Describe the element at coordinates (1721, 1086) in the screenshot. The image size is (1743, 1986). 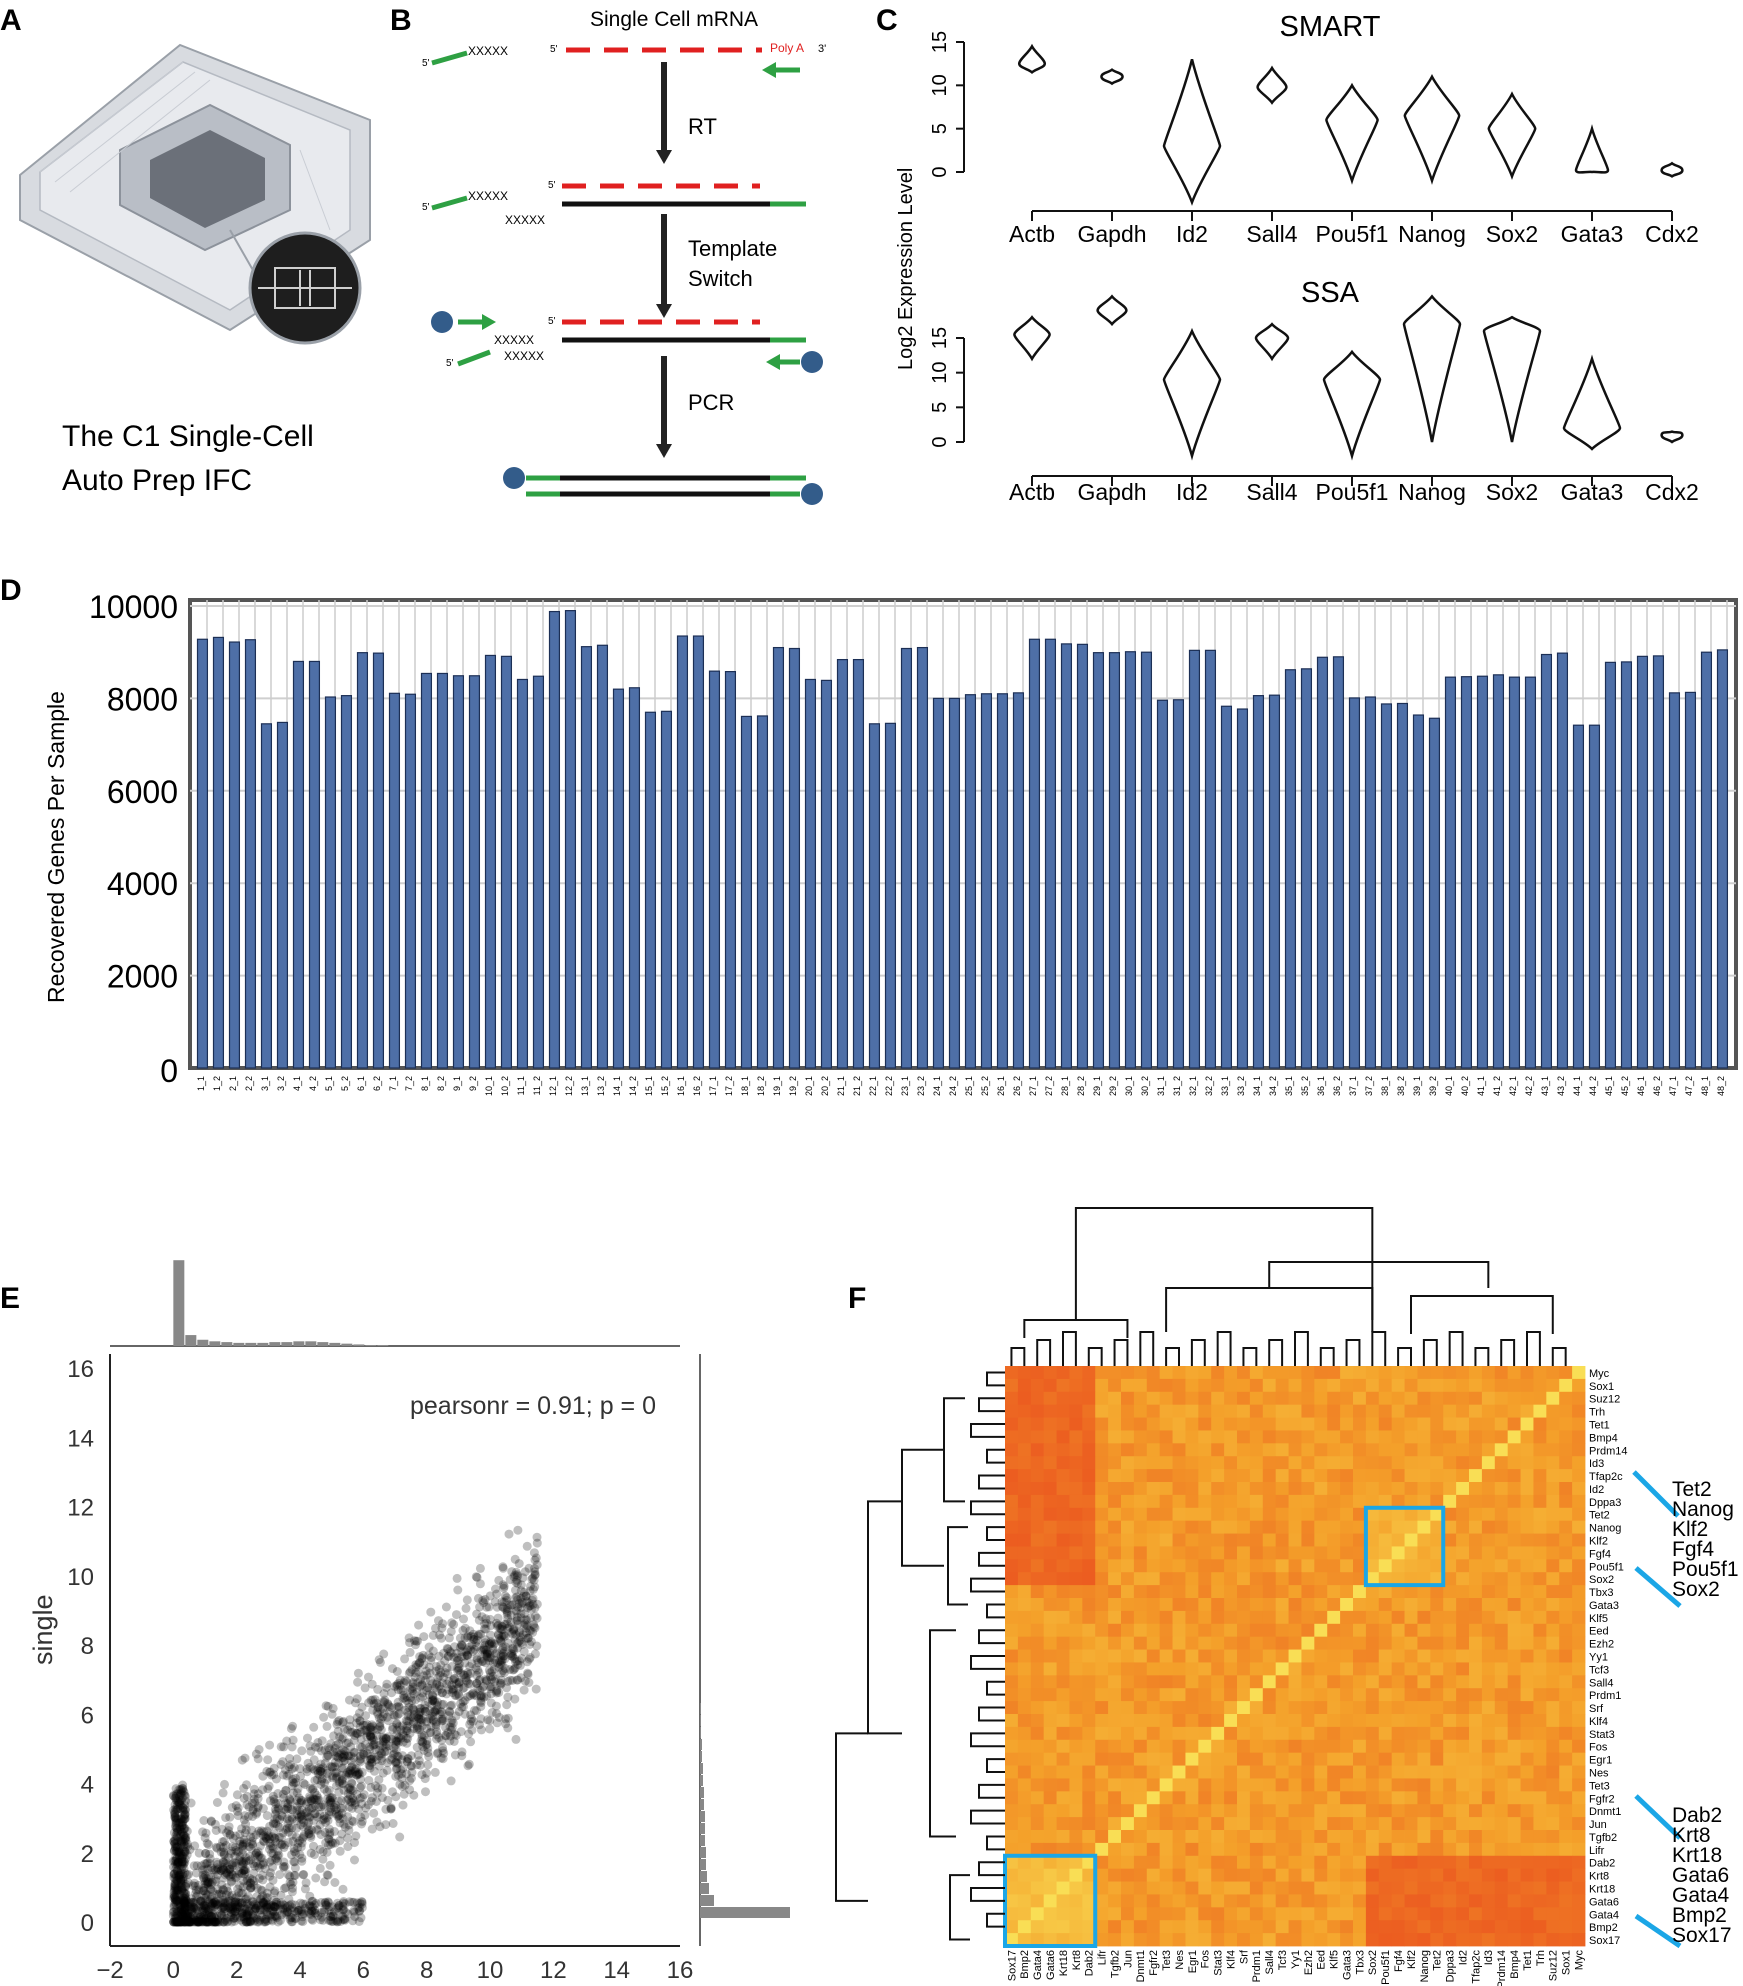
I see `bar-x-label: 48_2` at that location.